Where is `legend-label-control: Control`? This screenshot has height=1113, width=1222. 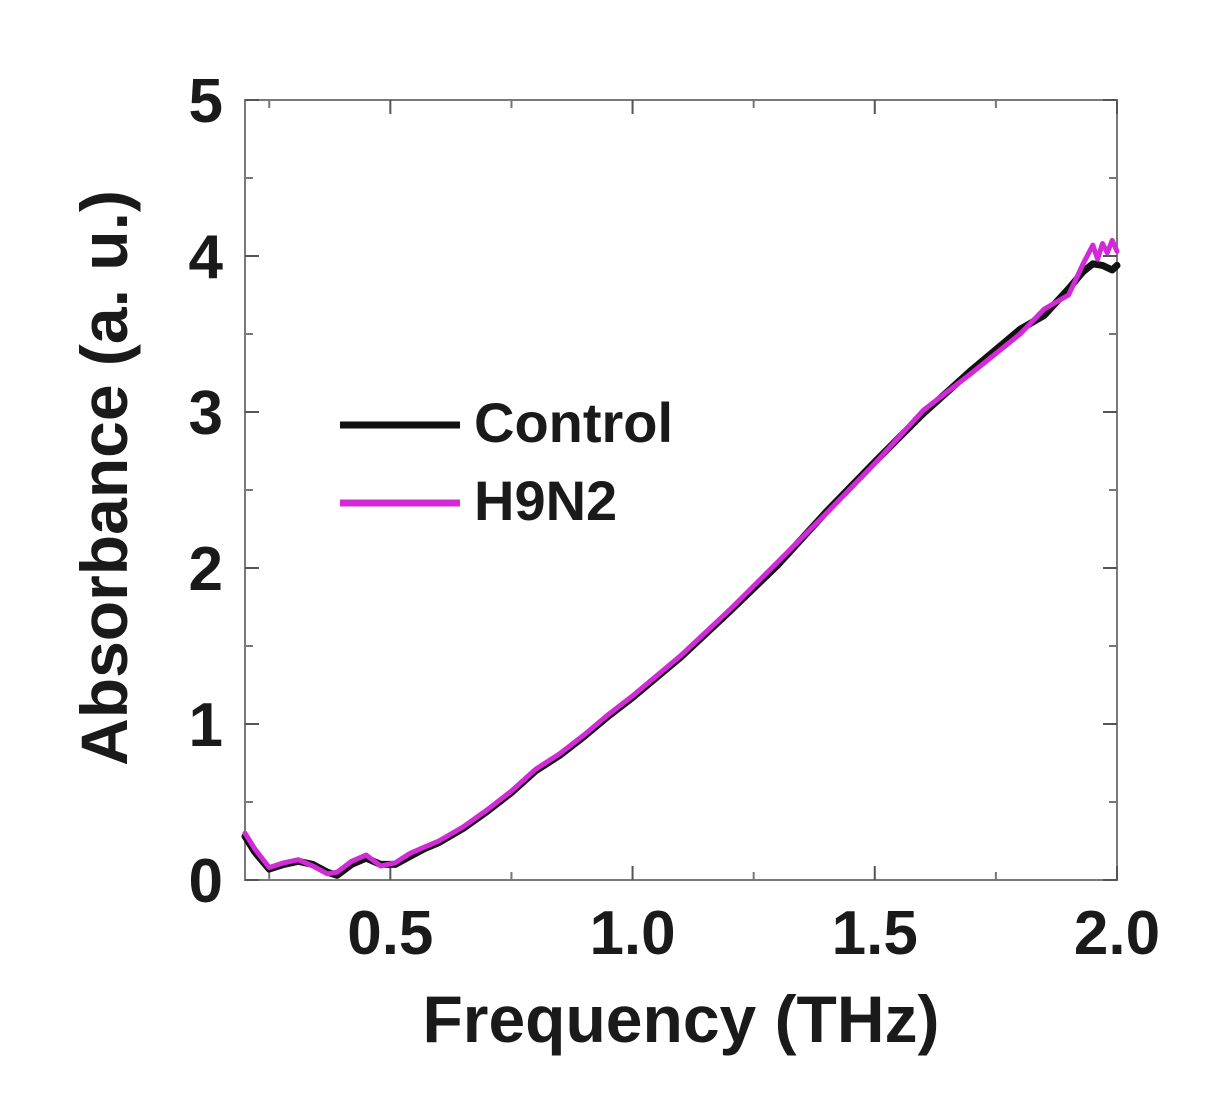
legend-label-control: Control is located at coordinates (573, 422).